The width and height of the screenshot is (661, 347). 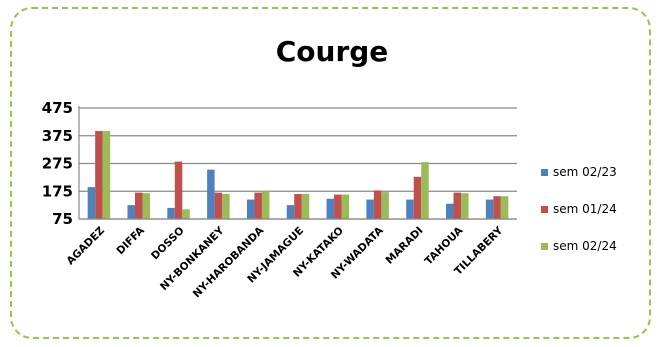 I want to click on bar-sem-02-24-ny-jamague, so click(x=305, y=206).